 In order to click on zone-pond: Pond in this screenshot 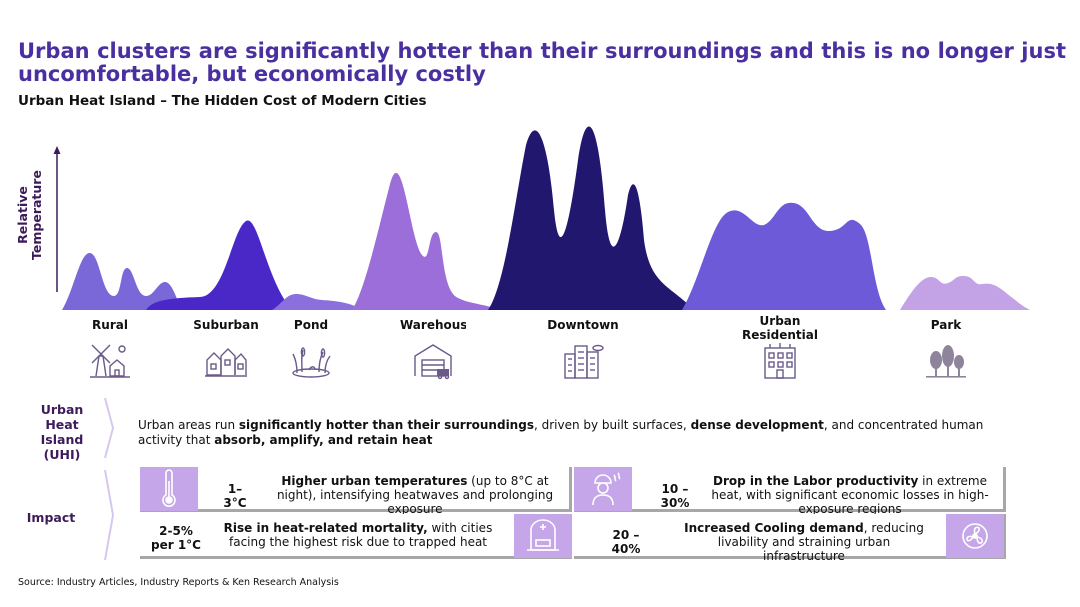, I will do `click(311, 348)`.